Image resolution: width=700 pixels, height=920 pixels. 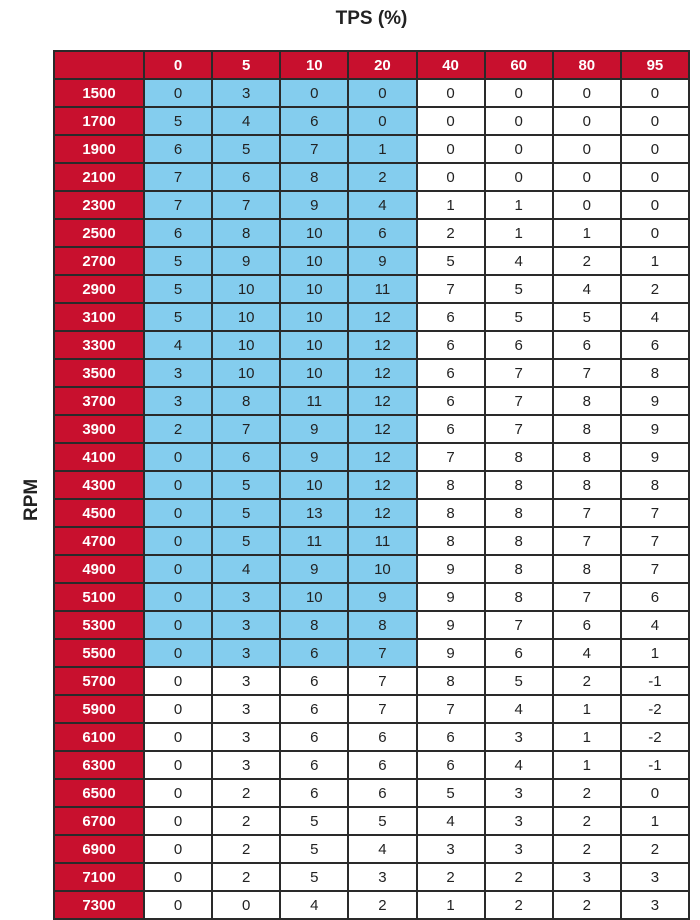 I want to click on rpm-row-header: 6700, so click(x=99, y=821).